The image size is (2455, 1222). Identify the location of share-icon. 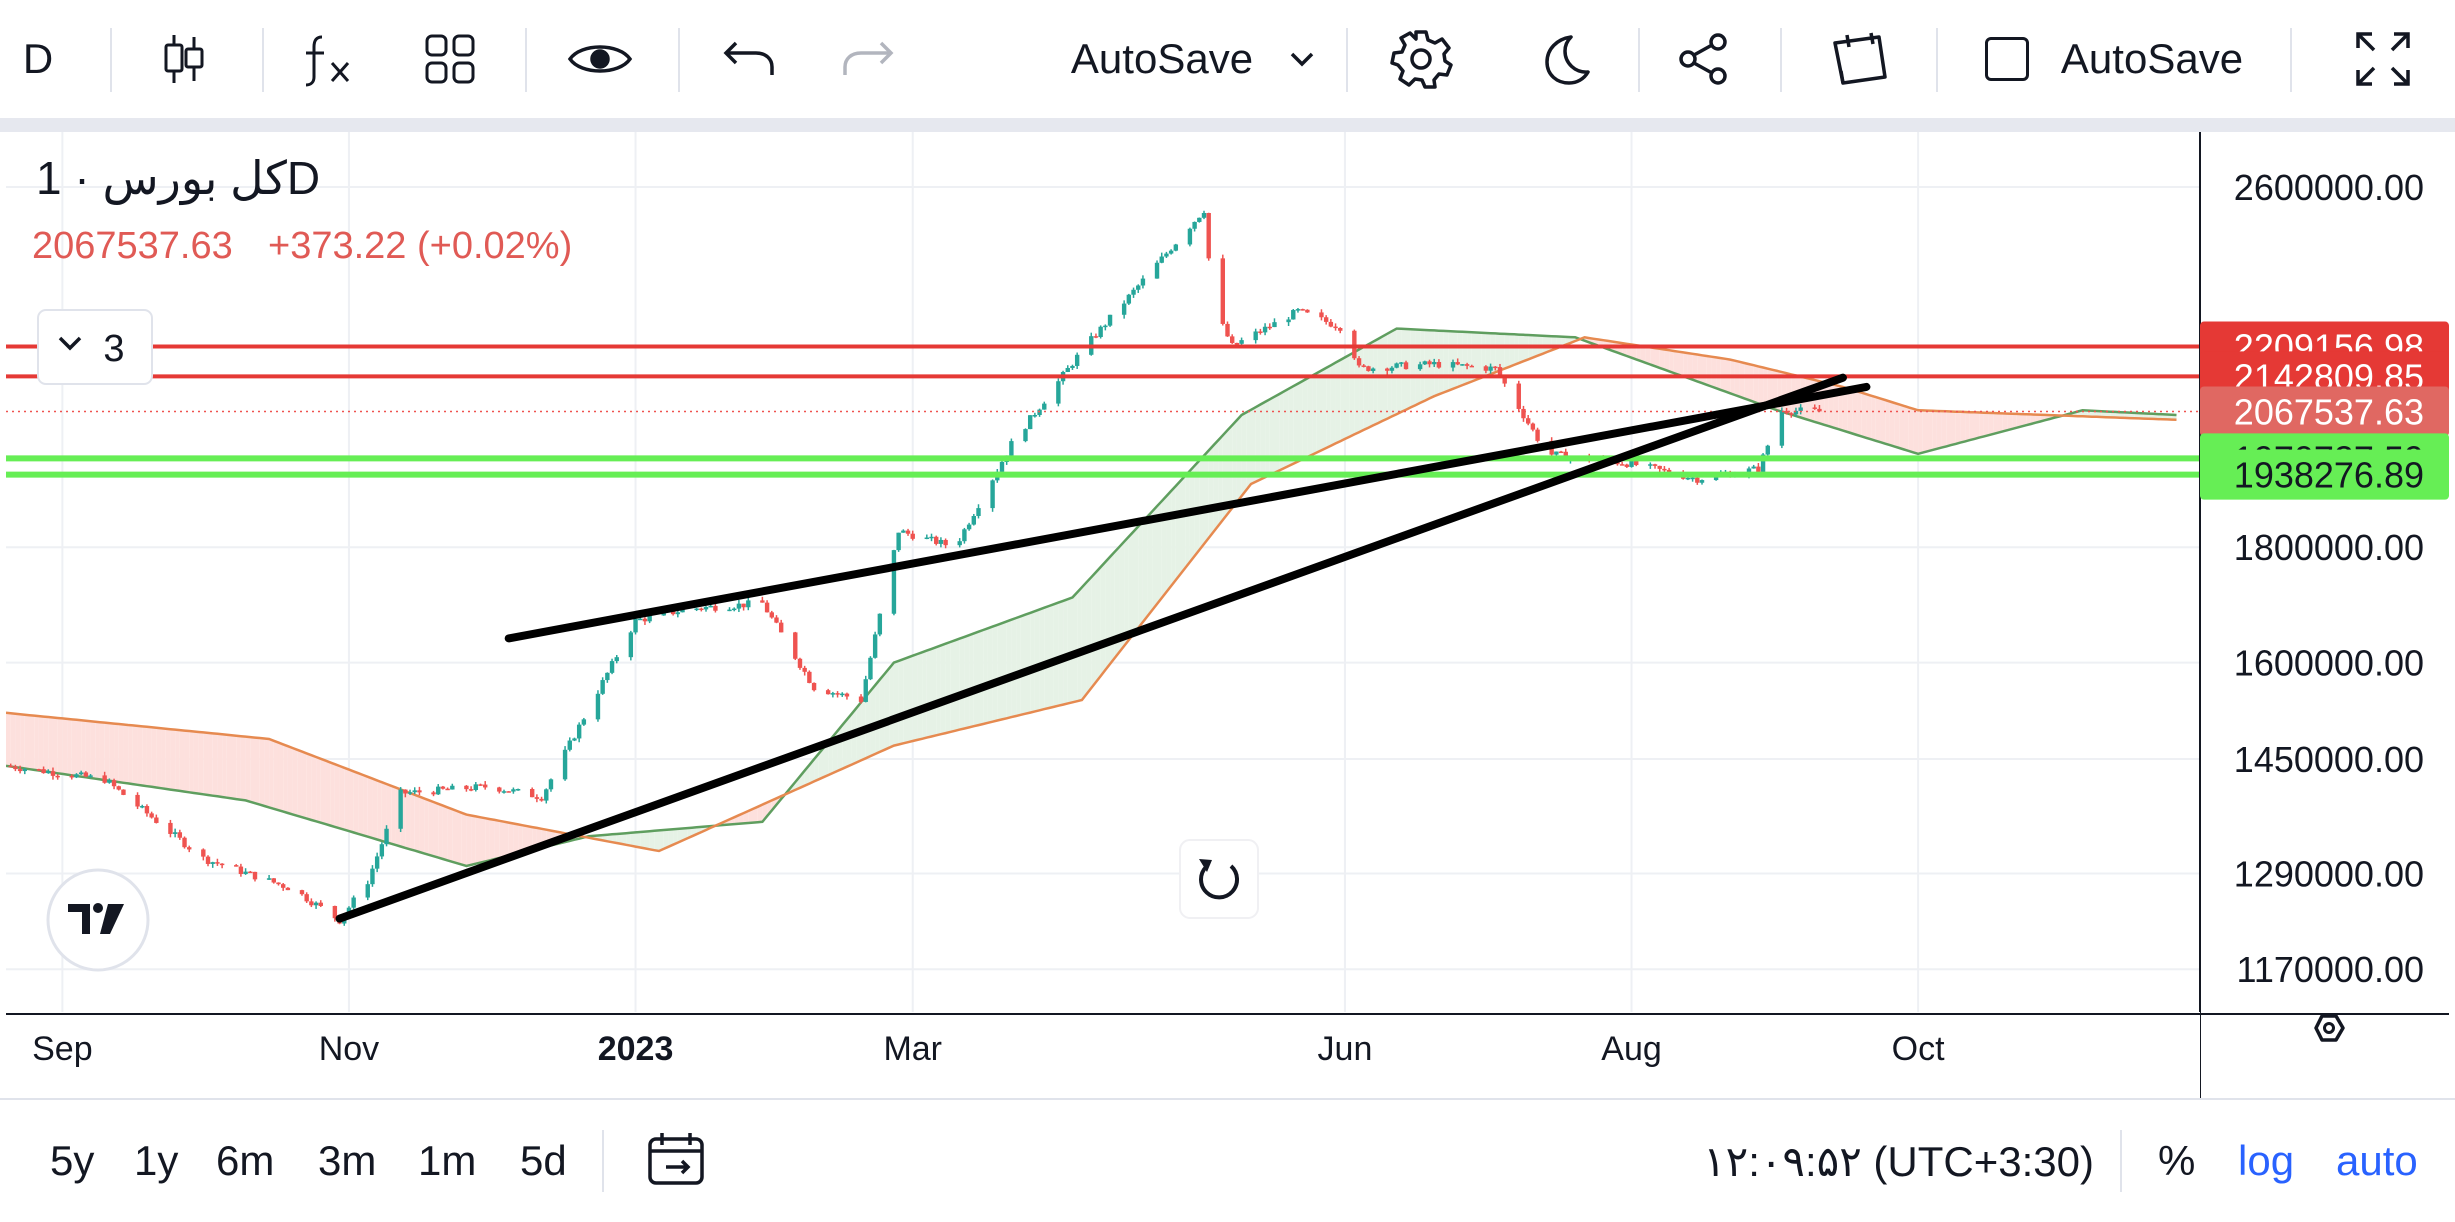
(1704, 59).